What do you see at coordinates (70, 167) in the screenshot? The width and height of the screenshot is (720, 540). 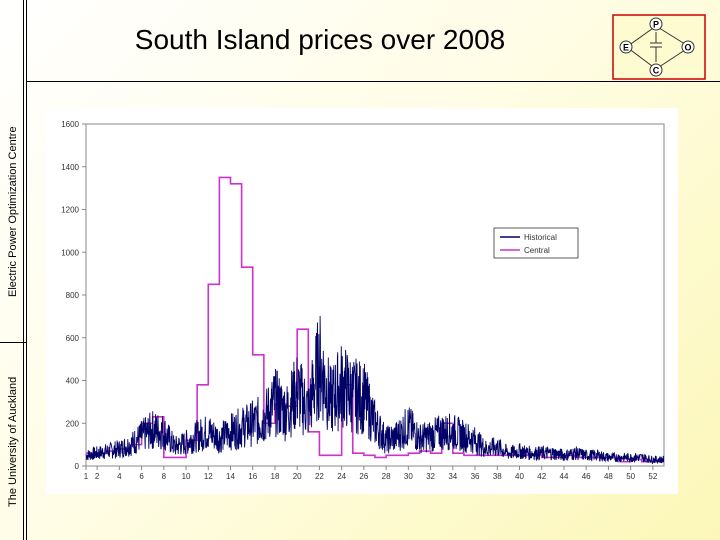 I see `y-tick-label: 1400` at bounding box center [70, 167].